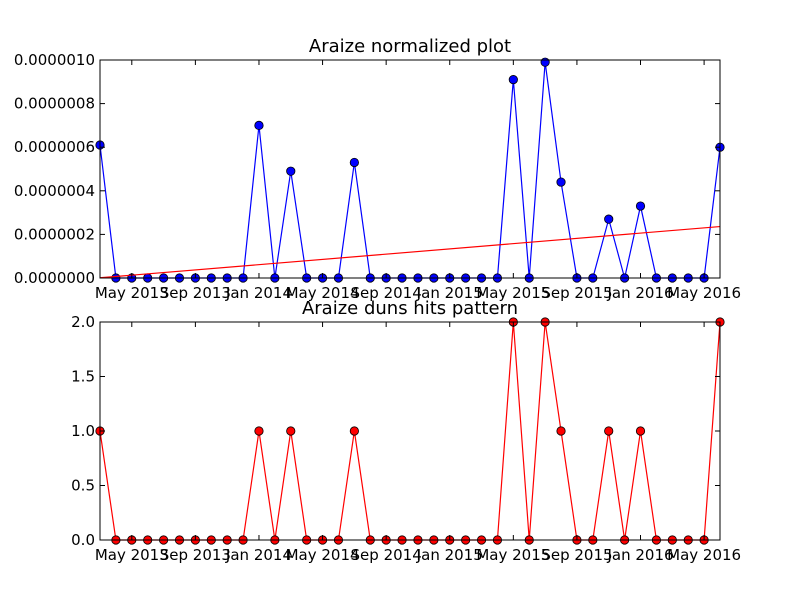 The width and height of the screenshot is (800, 600). Describe the element at coordinates (54, 278) in the screenshot. I see `y-tick-label: 0.0000000` at that location.